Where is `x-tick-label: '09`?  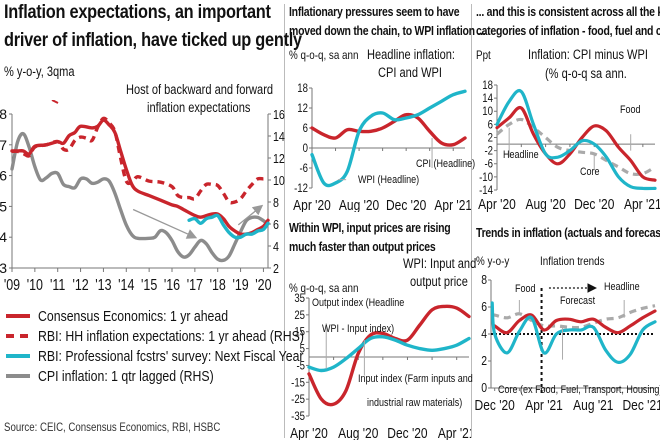 x-tick-label: '09 is located at coordinates (12, 286).